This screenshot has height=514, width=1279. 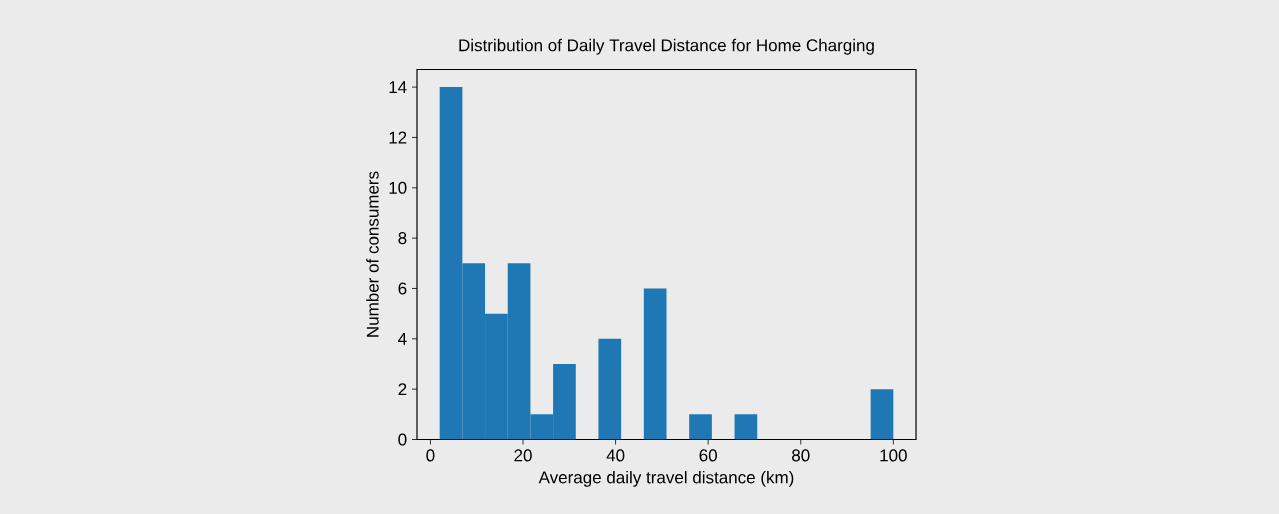 What do you see at coordinates (402, 338) in the screenshot?
I see `y-tick-label: 4` at bounding box center [402, 338].